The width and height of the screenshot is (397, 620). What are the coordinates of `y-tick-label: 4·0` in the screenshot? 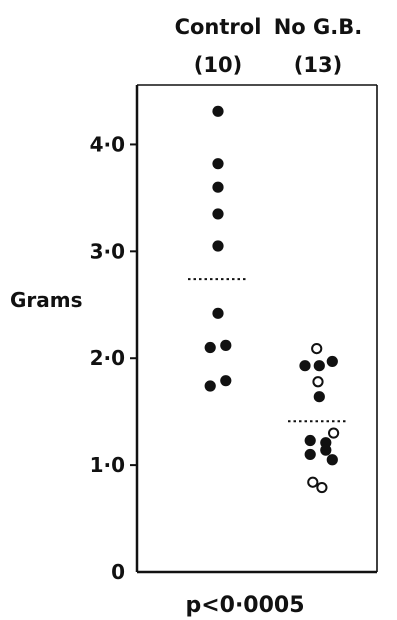 It's located at (107, 144).